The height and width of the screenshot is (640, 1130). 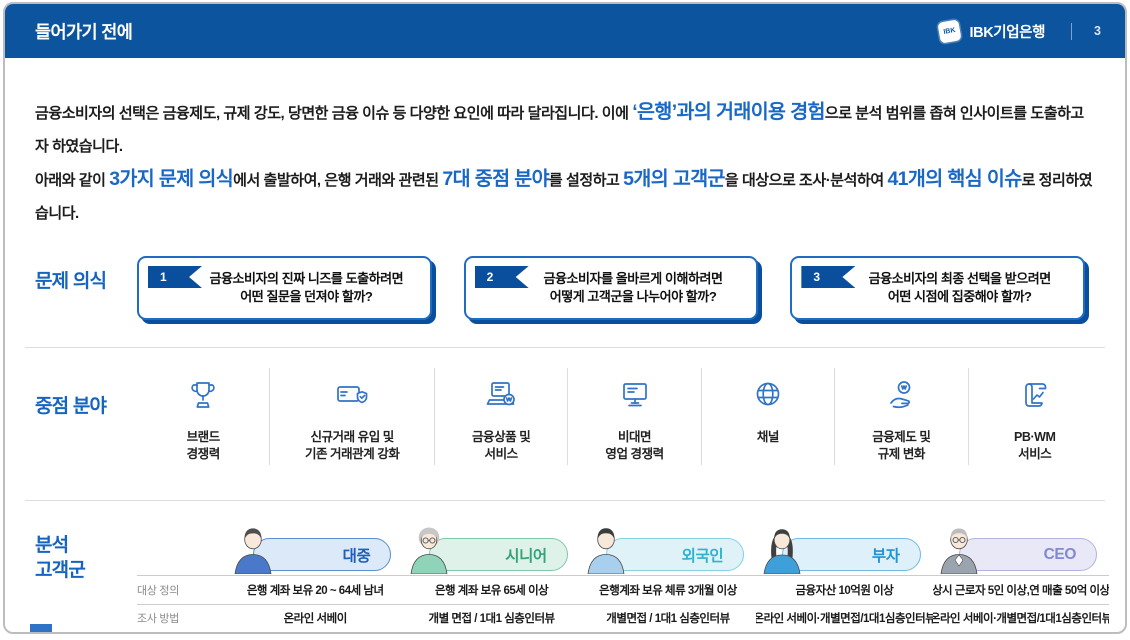 What do you see at coordinates (1097, 31) in the screenshot?
I see `page-number: 3` at bounding box center [1097, 31].